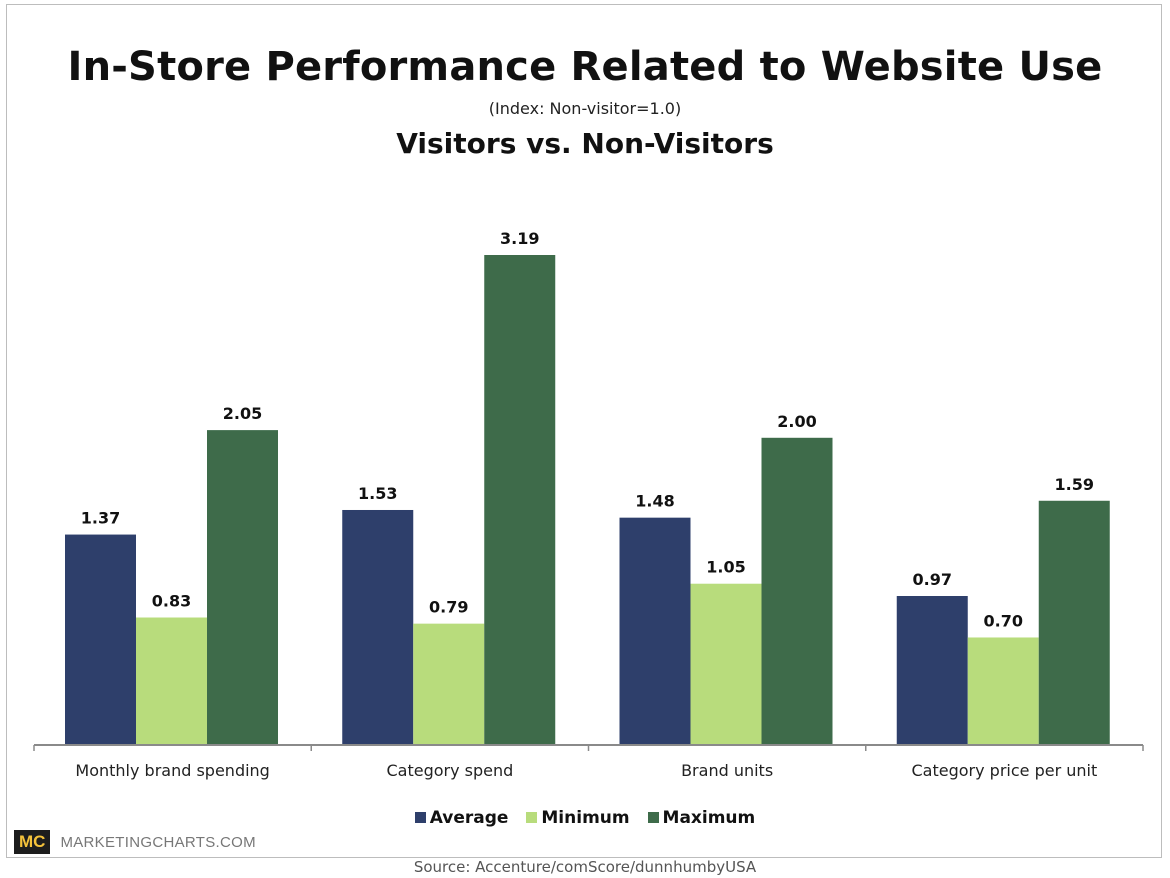  I want to click on logo-text: MARKETINGCHARTS.COM, so click(158, 842).